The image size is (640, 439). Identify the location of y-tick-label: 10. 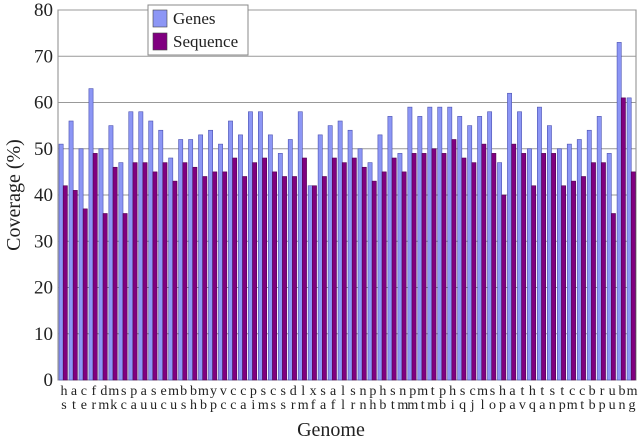
(43, 334).